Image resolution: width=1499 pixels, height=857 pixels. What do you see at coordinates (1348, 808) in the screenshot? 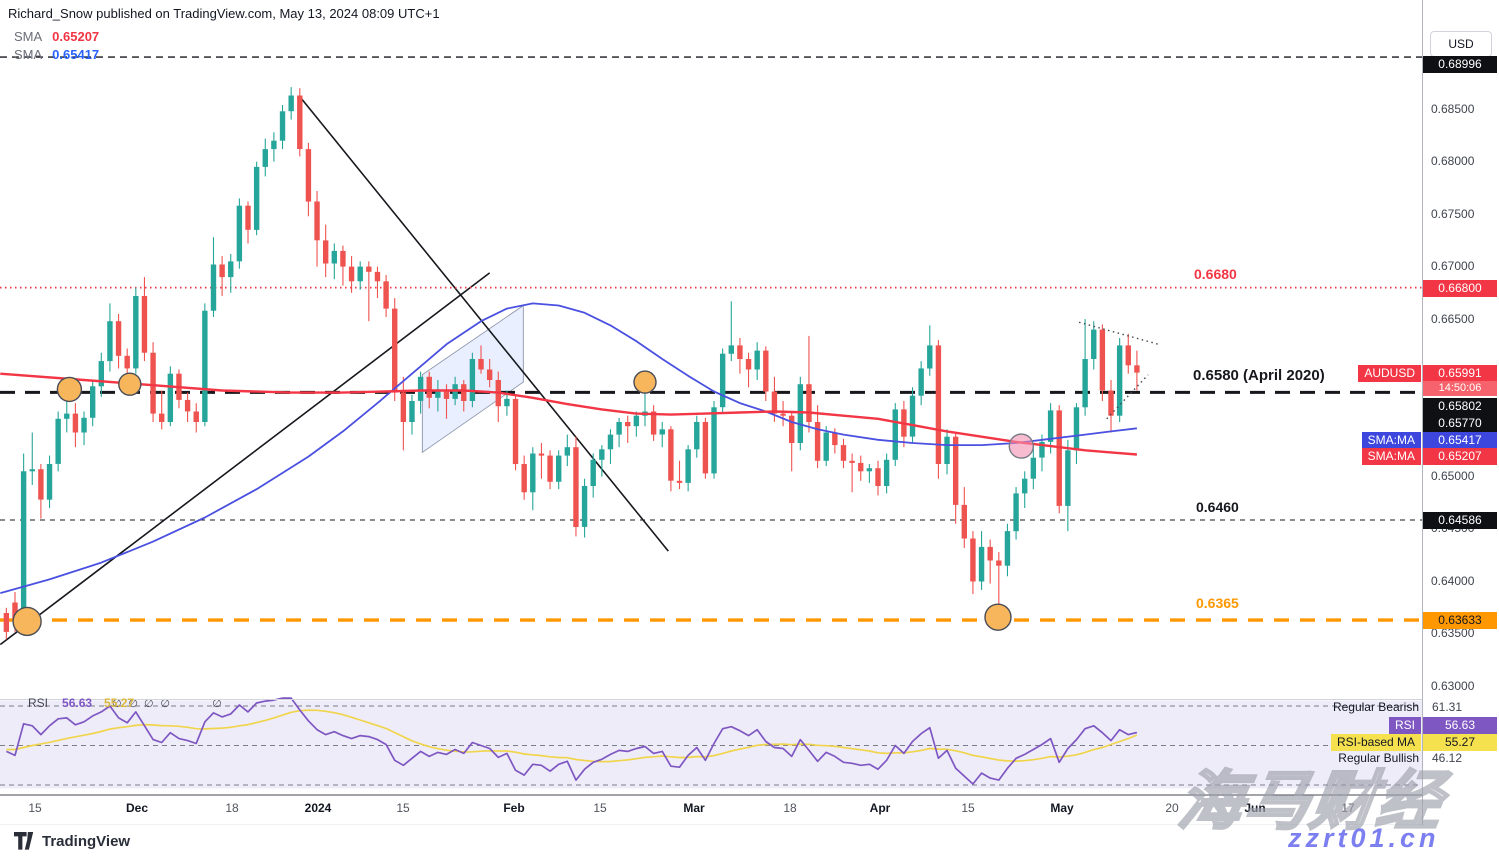
I see `time-axis-label: 17` at bounding box center [1348, 808].